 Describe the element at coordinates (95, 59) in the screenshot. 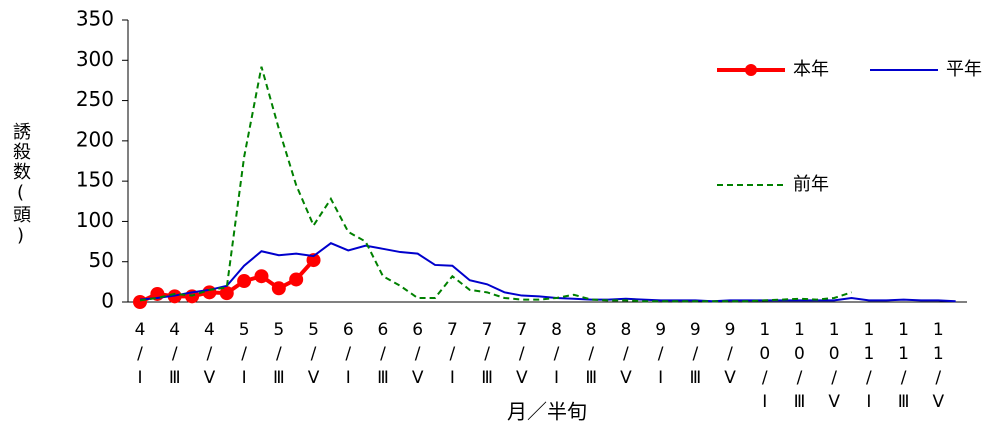

I see `y-tick-label: 300` at that location.